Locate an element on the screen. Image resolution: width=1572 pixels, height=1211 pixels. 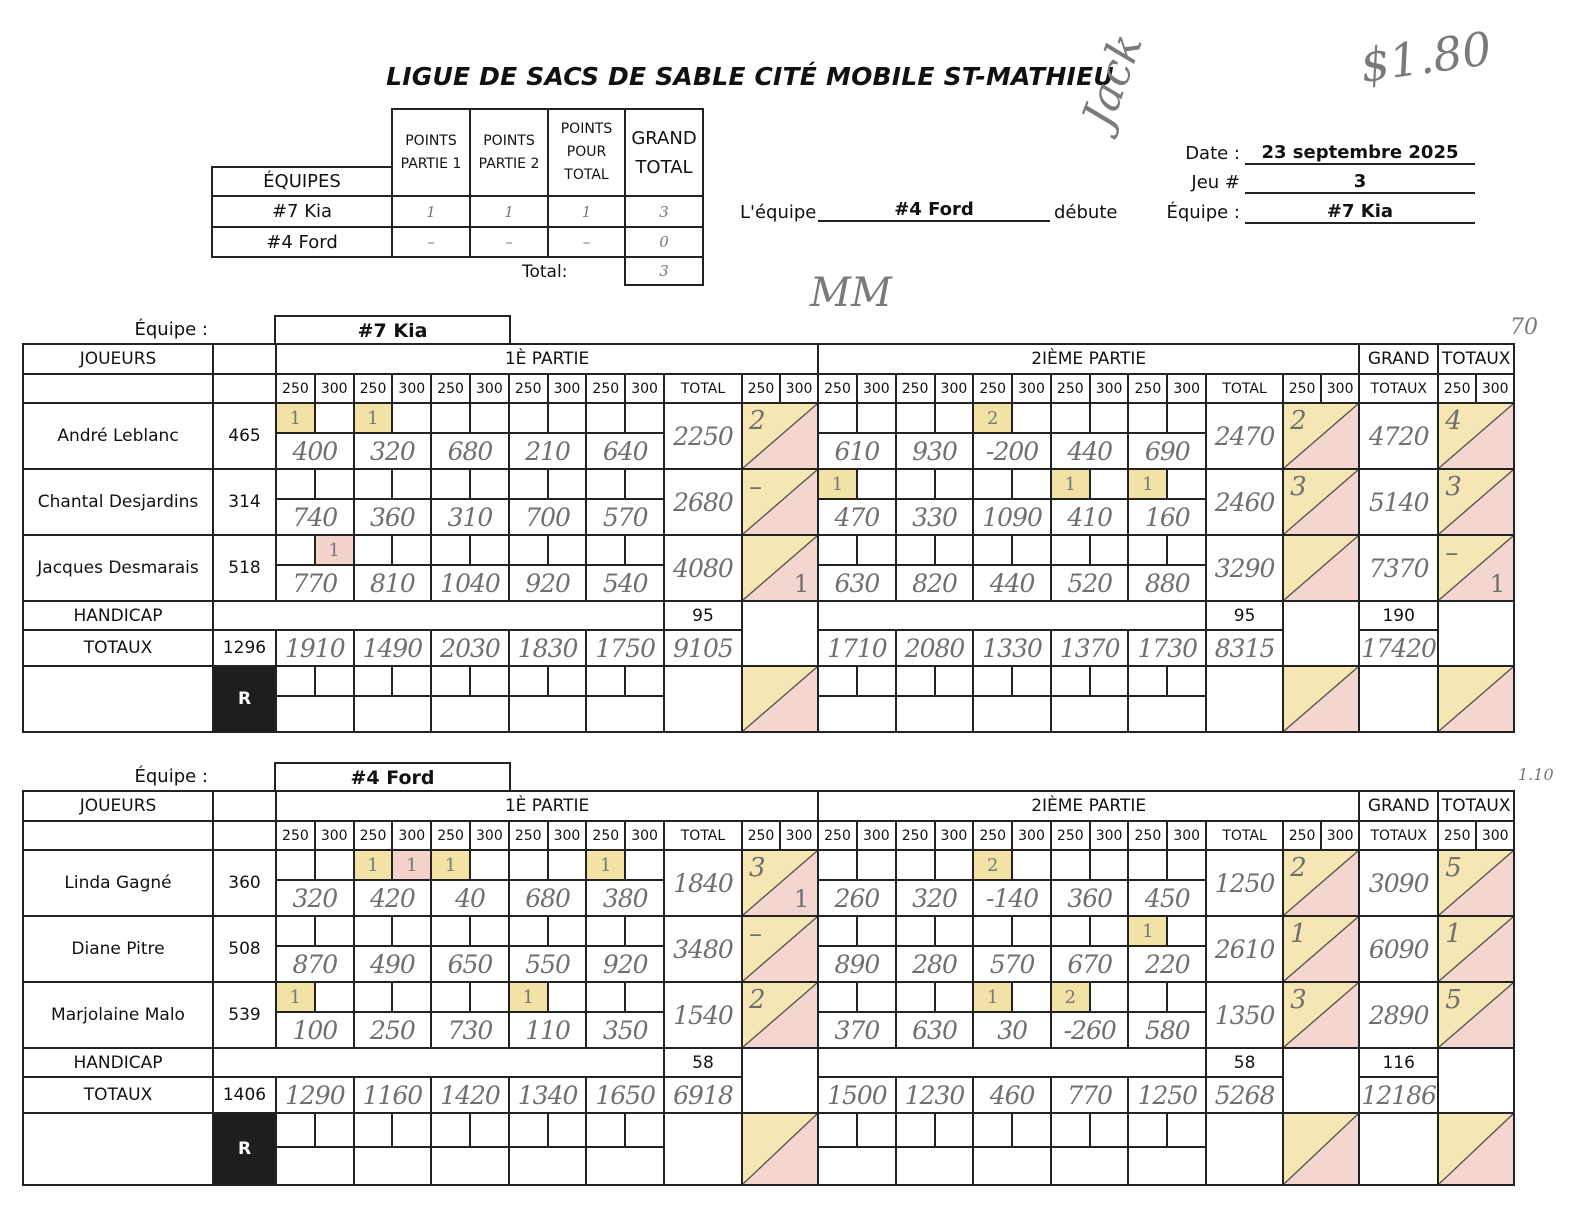
mark-value: 2 is located at coordinates (1070, 997).